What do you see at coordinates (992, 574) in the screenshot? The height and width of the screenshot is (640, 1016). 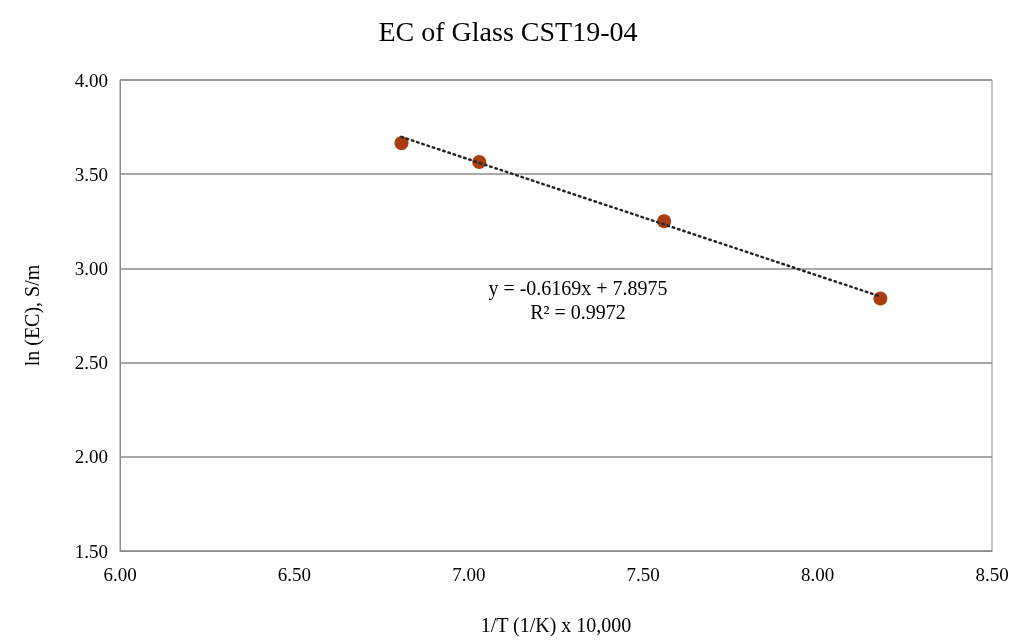 I see `x-tick-label: 8.50` at bounding box center [992, 574].